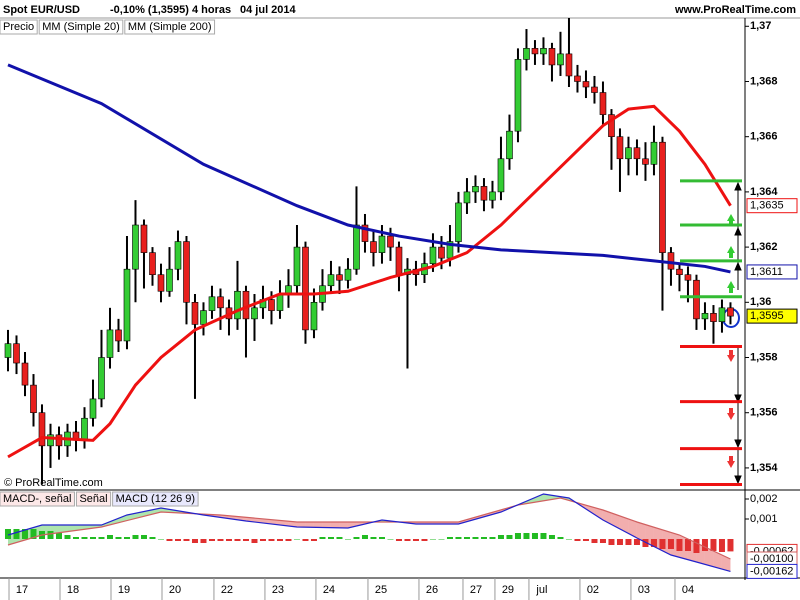  Describe the element at coordinates (764, 468) in the screenshot. I see `y-tick-label: 1,354` at that location.